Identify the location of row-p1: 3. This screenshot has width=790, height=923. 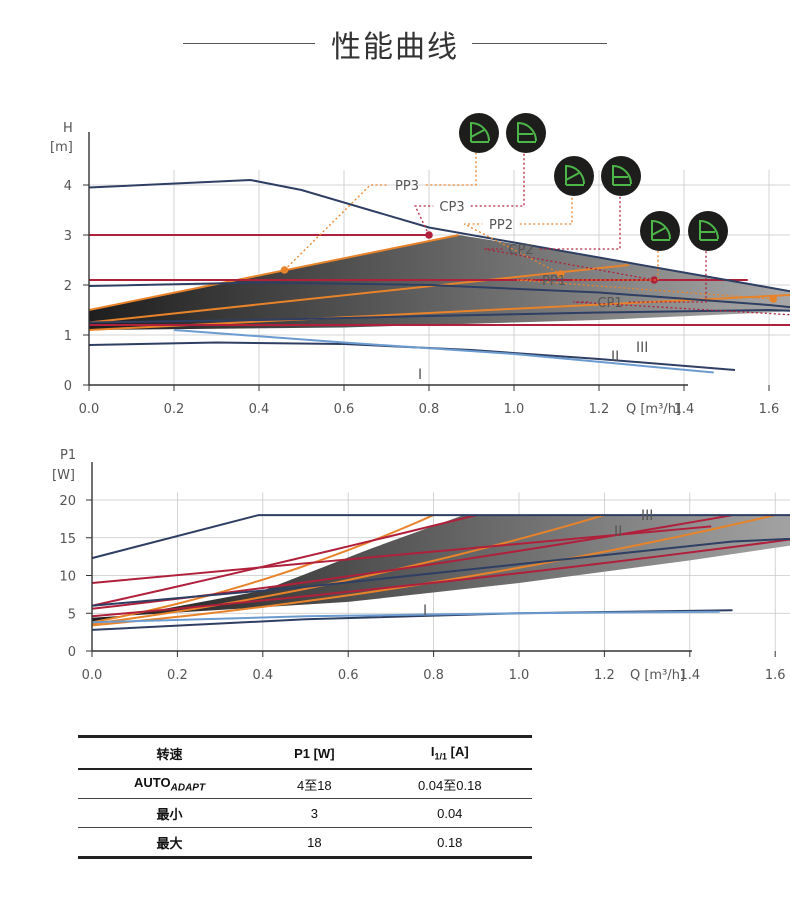
(314, 813).